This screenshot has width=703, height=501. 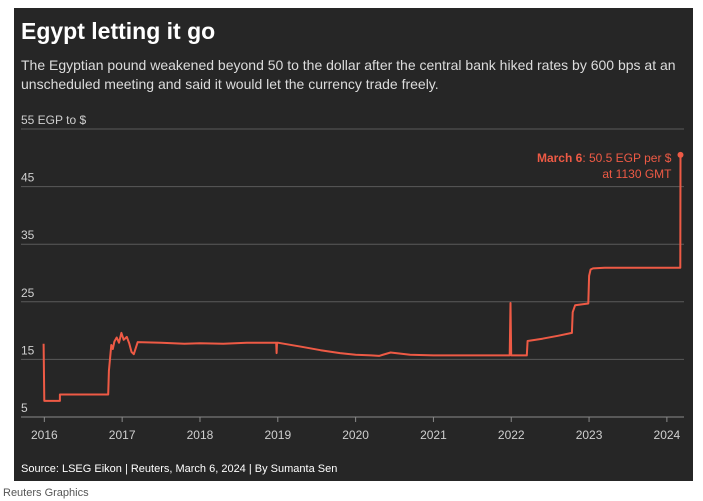 I want to click on x-tick-label: 2022, so click(x=511, y=435).